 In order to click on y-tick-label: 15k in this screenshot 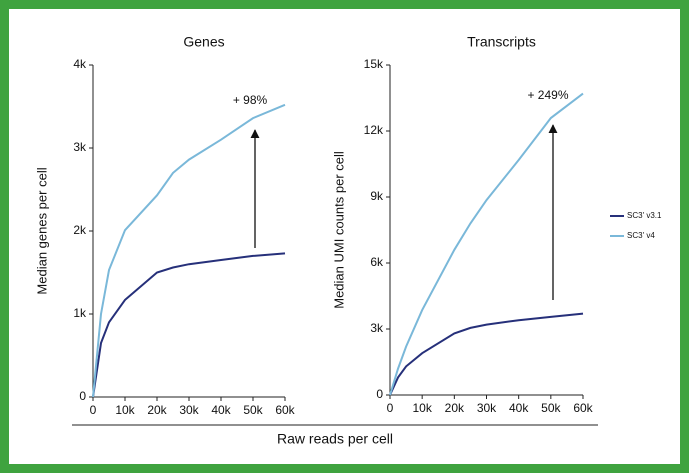, I will do `click(374, 64)`.